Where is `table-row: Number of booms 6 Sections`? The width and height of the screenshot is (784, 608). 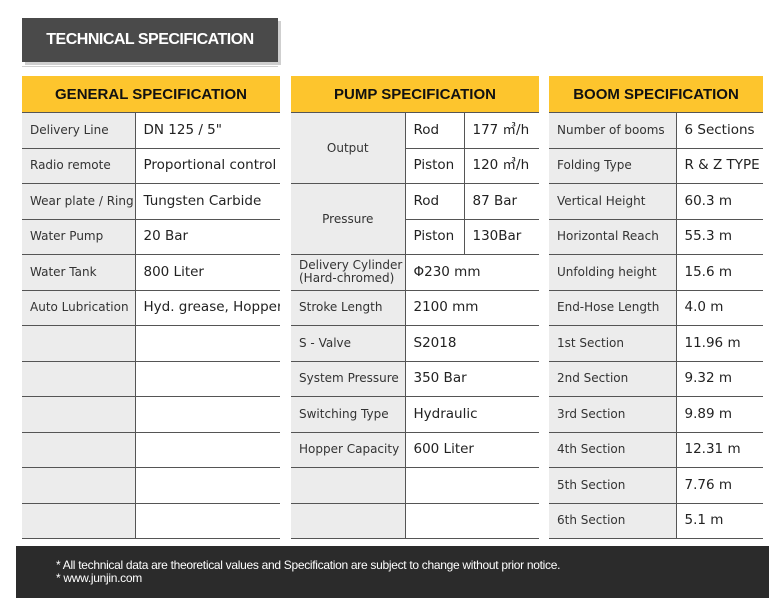 table-row: Number of booms 6 Sections is located at coordinates (656, 130).